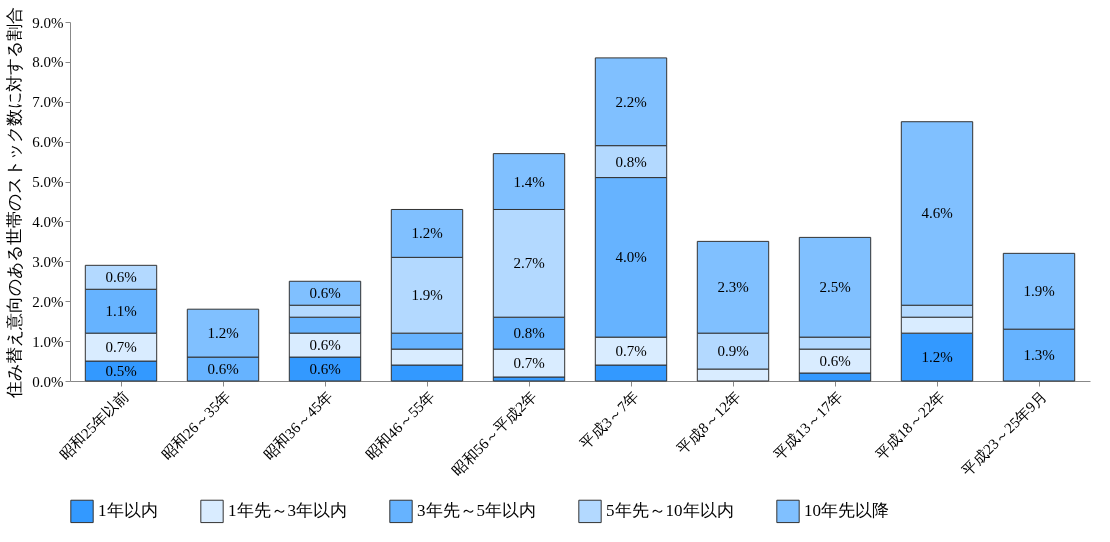  Describe the element at coordinates (529, 181) in the screenshot. I see `data-label: 1.4%` at that location.